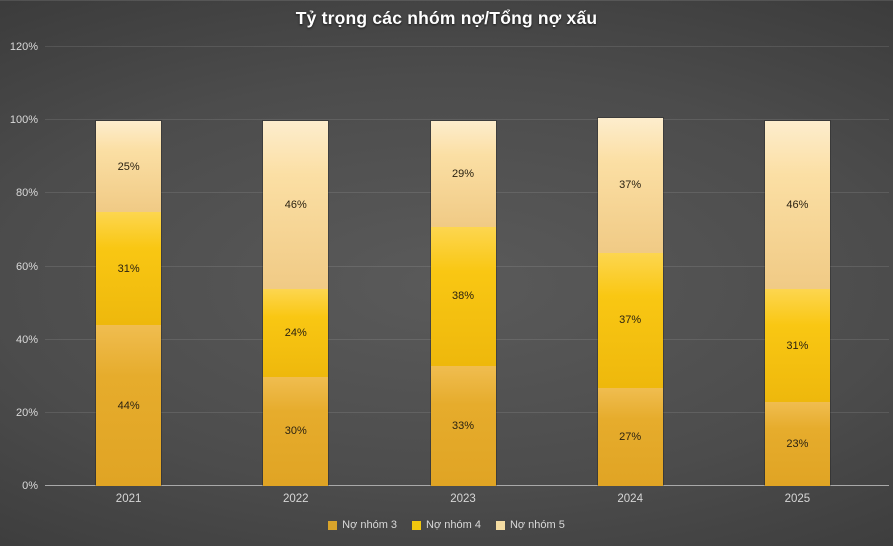 This screenshot has width=893, height=546. I want to click on x-axis-category-label: 2023, so click(463, 499).